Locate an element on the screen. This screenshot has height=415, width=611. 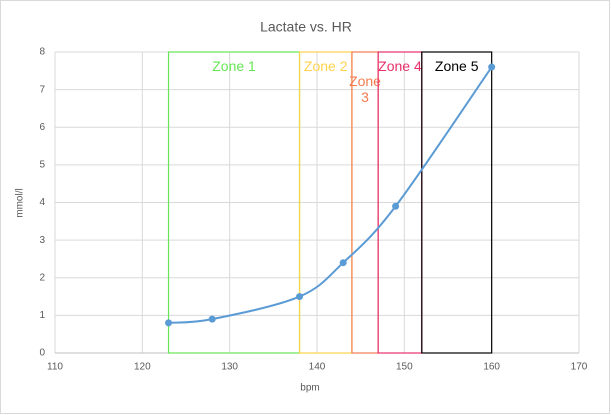
y-tick-label: 5 is located at coordinates (42, 165).